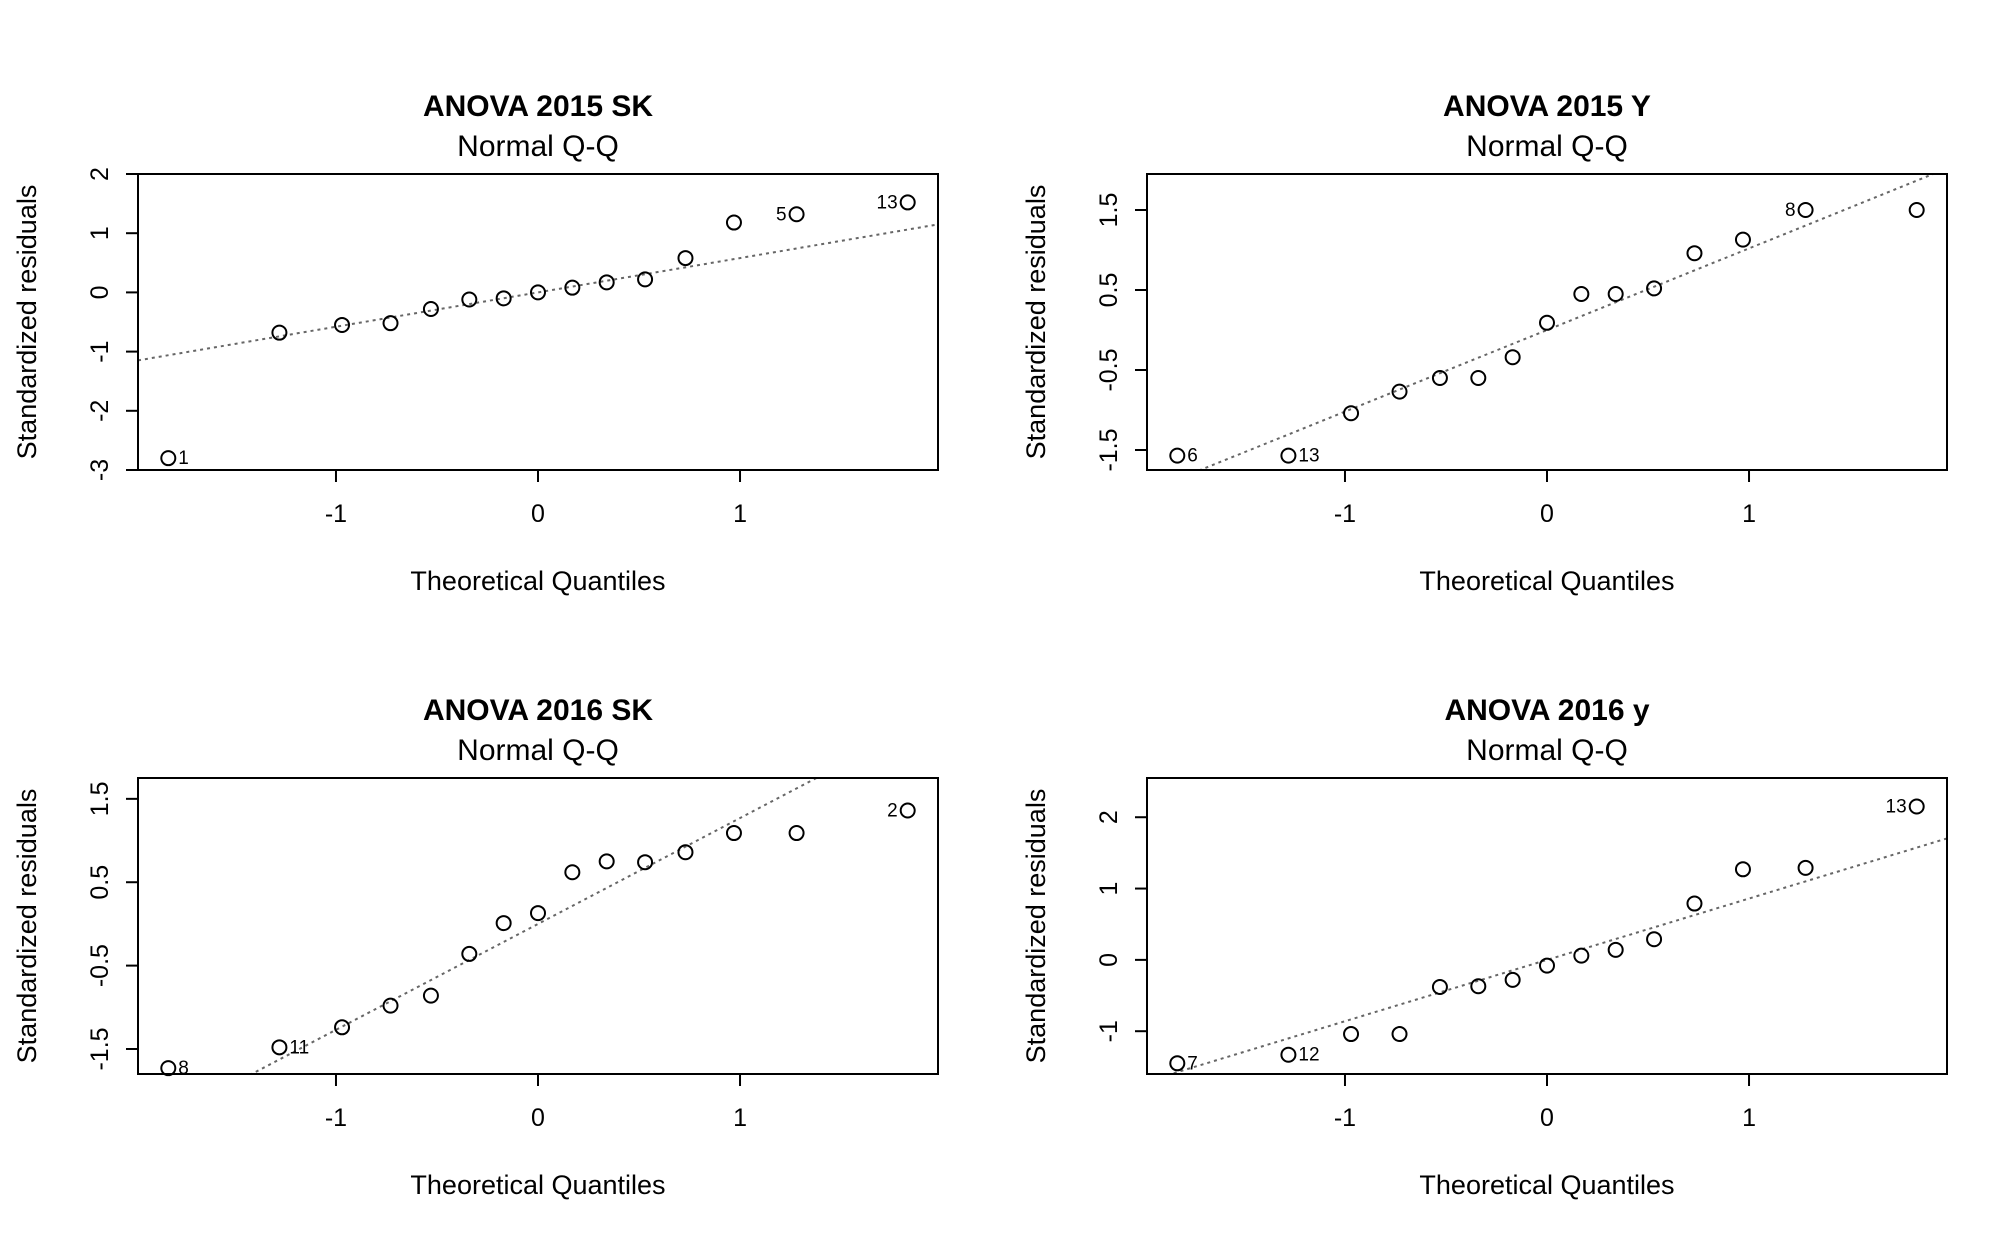 The width and height of the screenshot is (2000, 1236). I want to click on y-tick-label: -1.5, so click(1109, 449).